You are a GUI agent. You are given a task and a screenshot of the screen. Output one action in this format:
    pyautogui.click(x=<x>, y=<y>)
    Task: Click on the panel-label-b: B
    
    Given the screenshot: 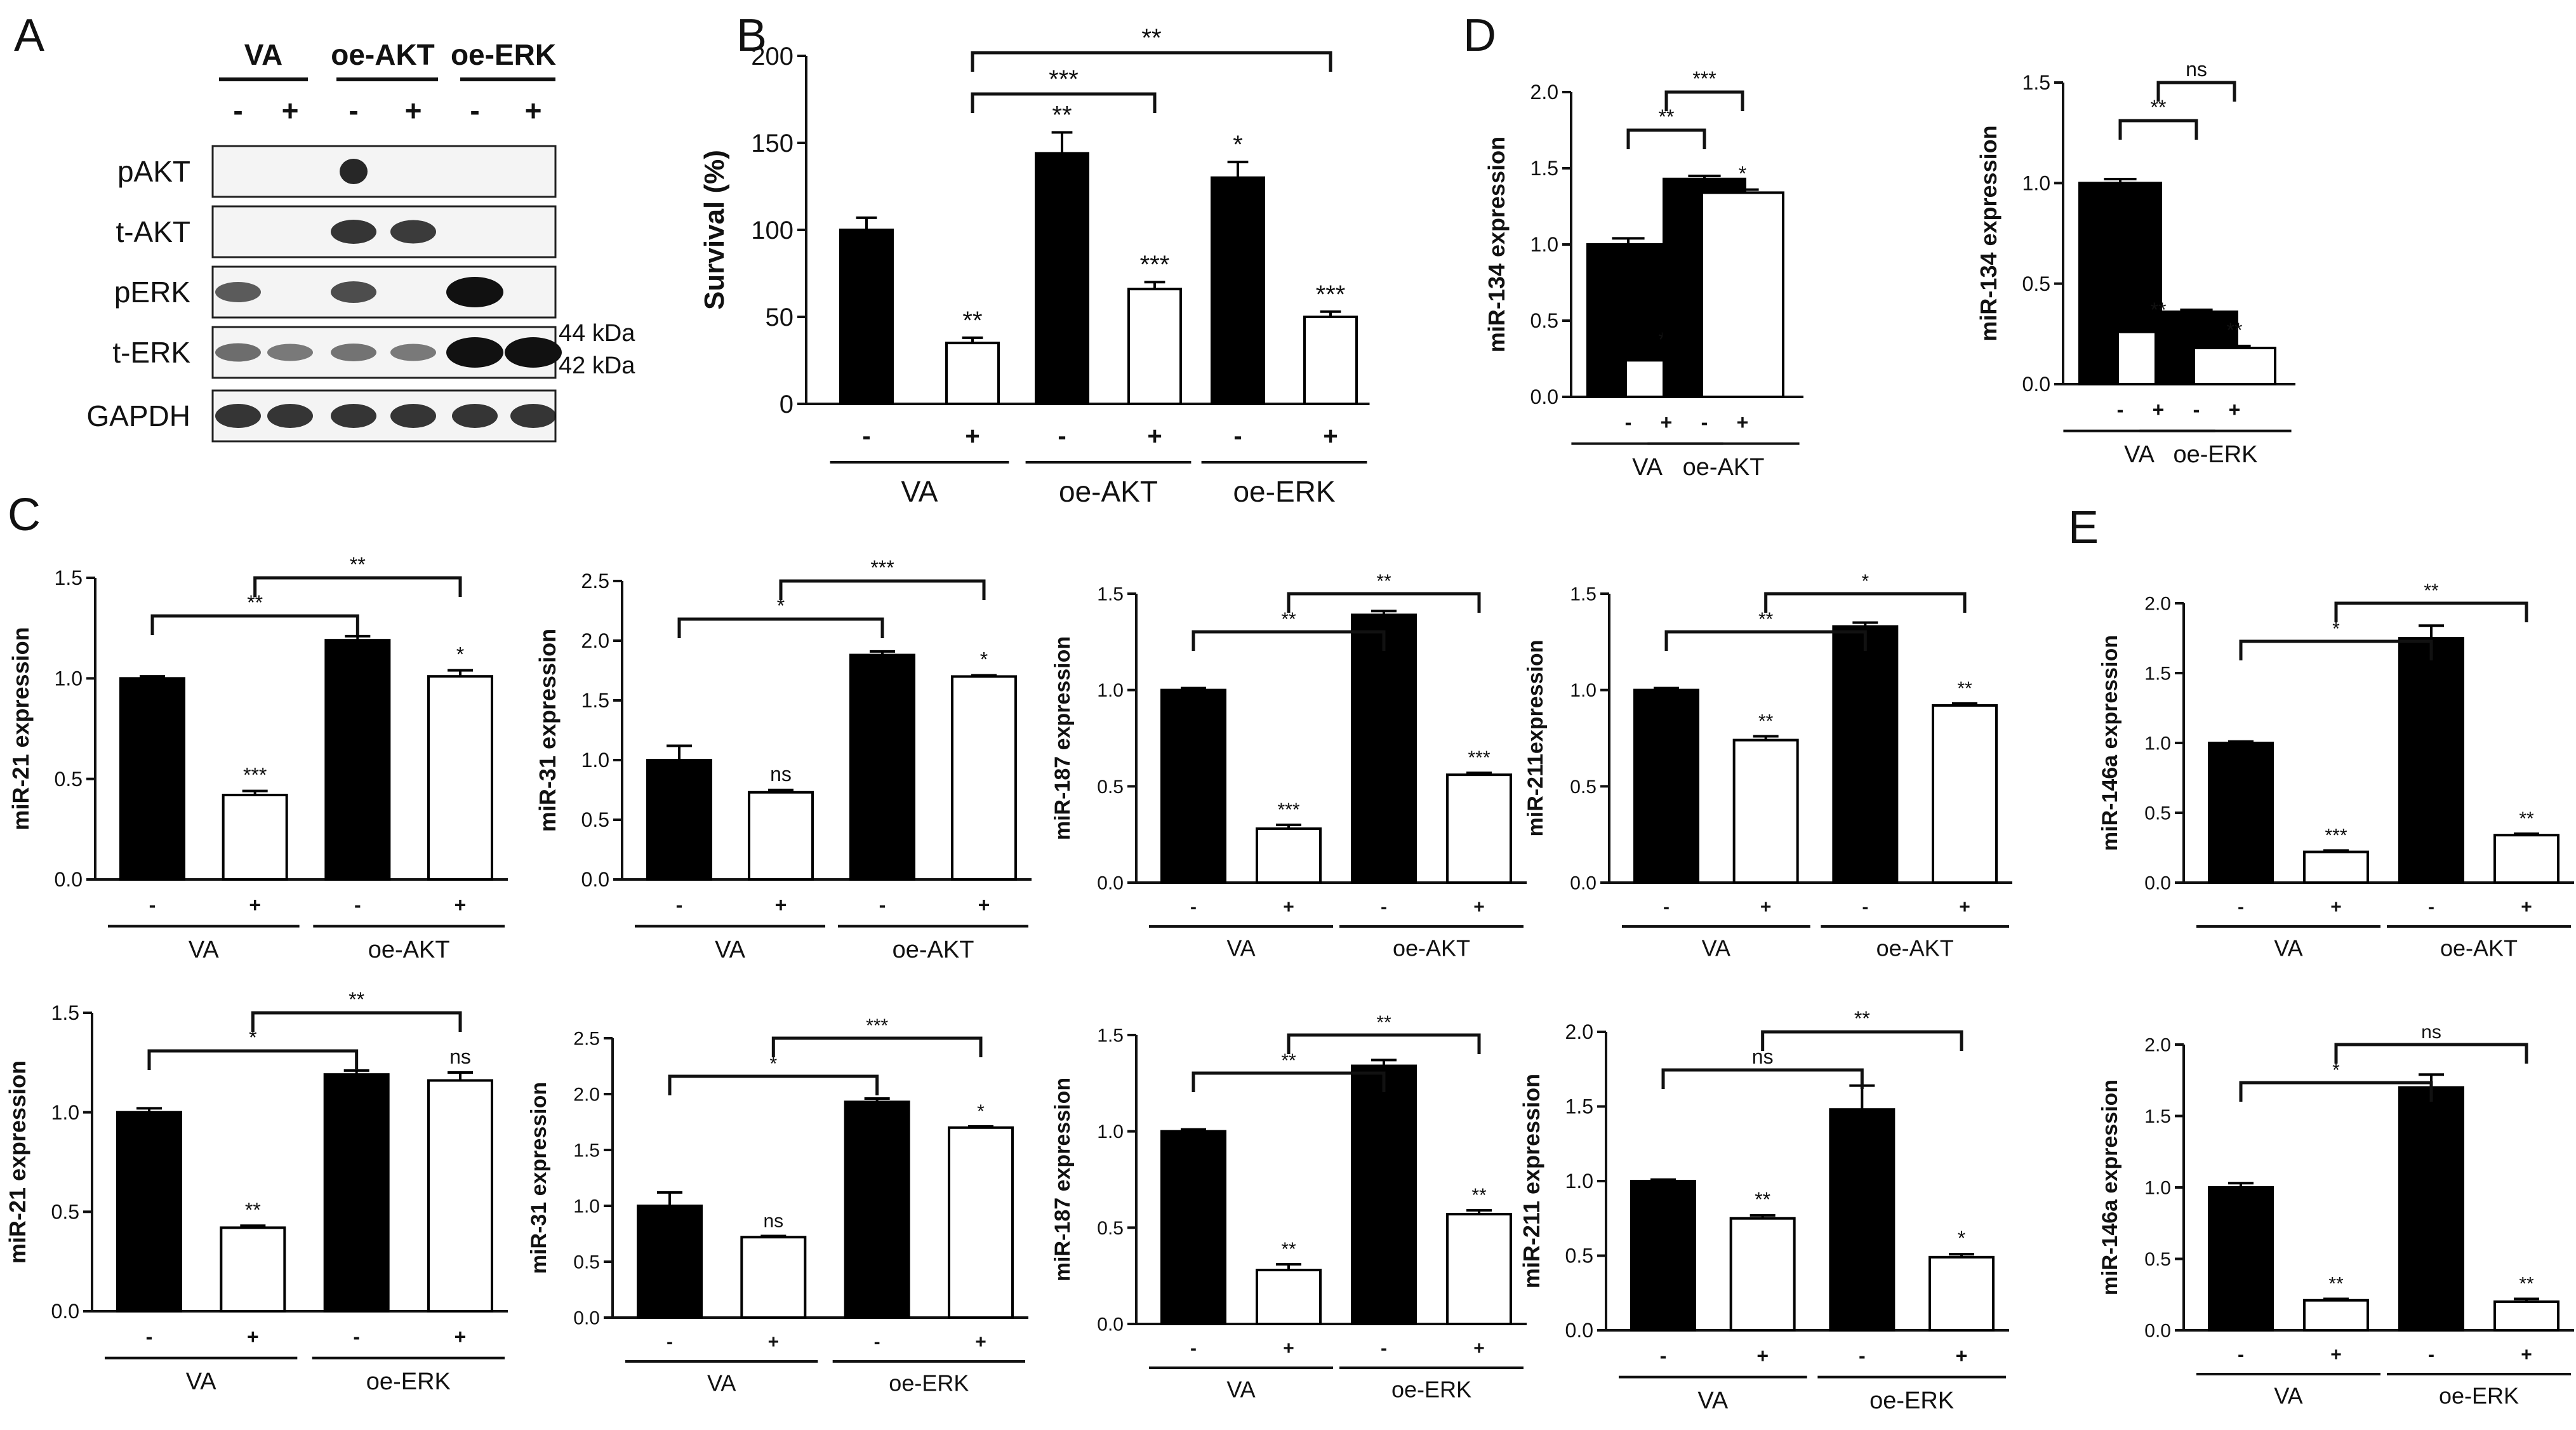 What is the action you would take?
    pyautogui.click(x=751, y=35)
    